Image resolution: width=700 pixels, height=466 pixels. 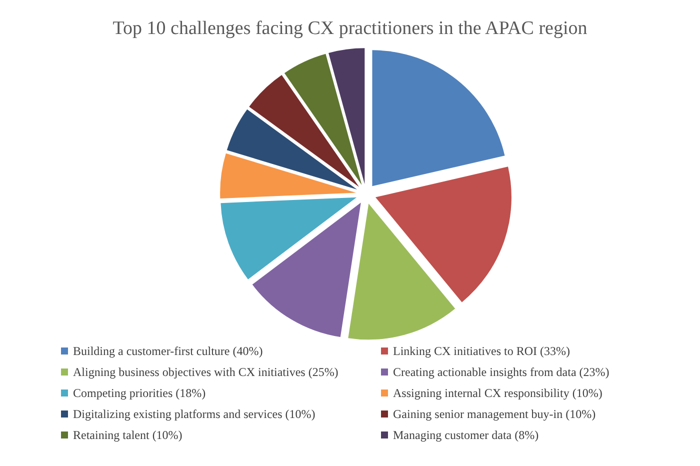 I want to click on legend-label: Competing priorities (18%), so click(x=139, y=393).